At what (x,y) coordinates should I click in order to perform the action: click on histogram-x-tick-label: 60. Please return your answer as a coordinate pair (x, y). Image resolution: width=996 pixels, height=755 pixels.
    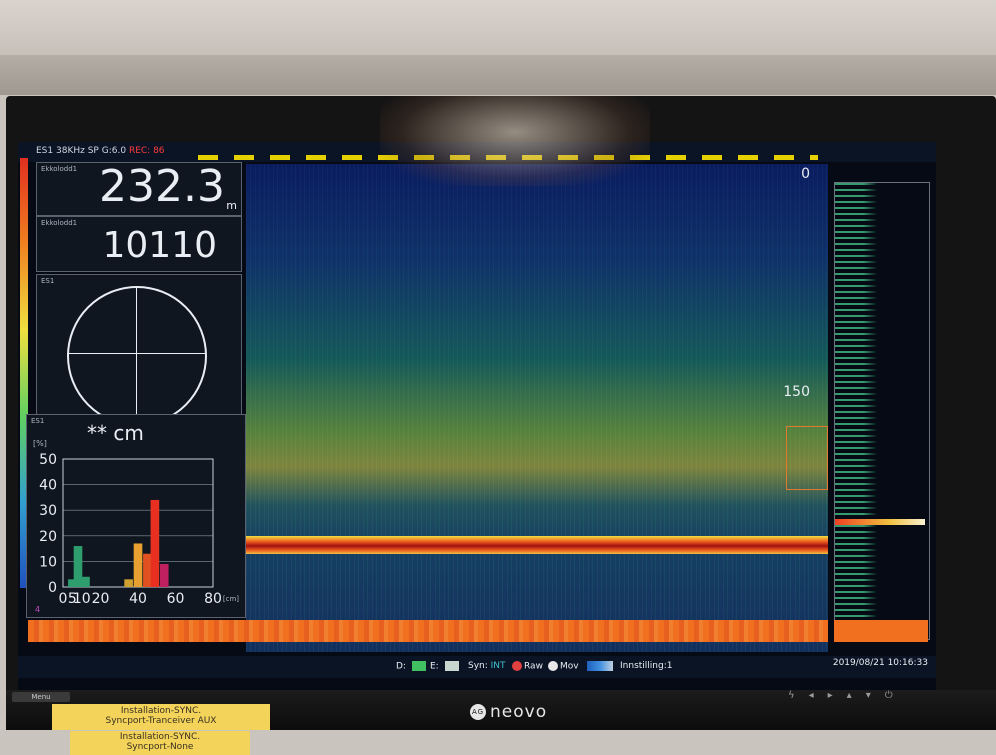
    Looking at the image, I should click on (176, 599).